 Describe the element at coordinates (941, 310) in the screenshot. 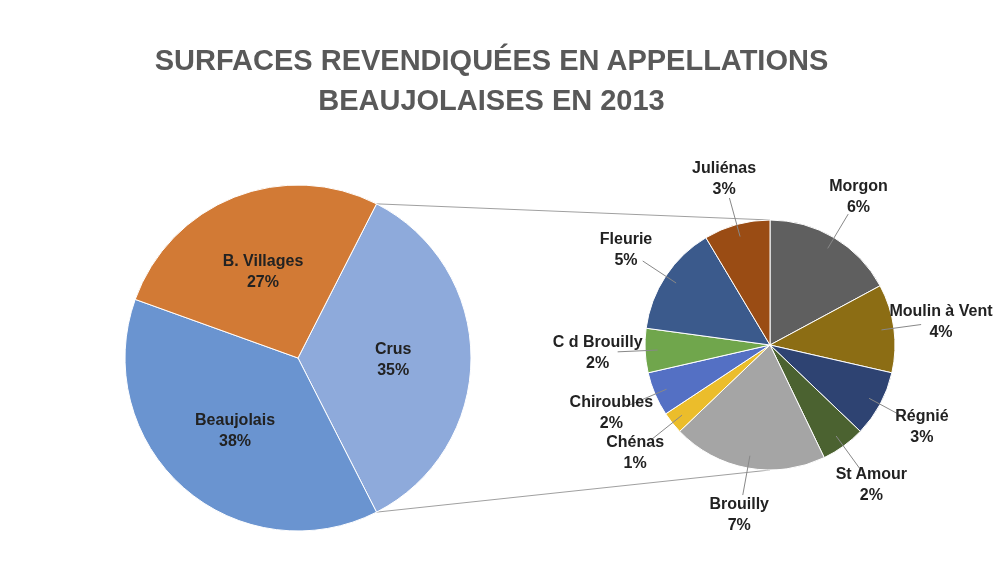

I see `slice-label: Moulin à Vent` at that location.